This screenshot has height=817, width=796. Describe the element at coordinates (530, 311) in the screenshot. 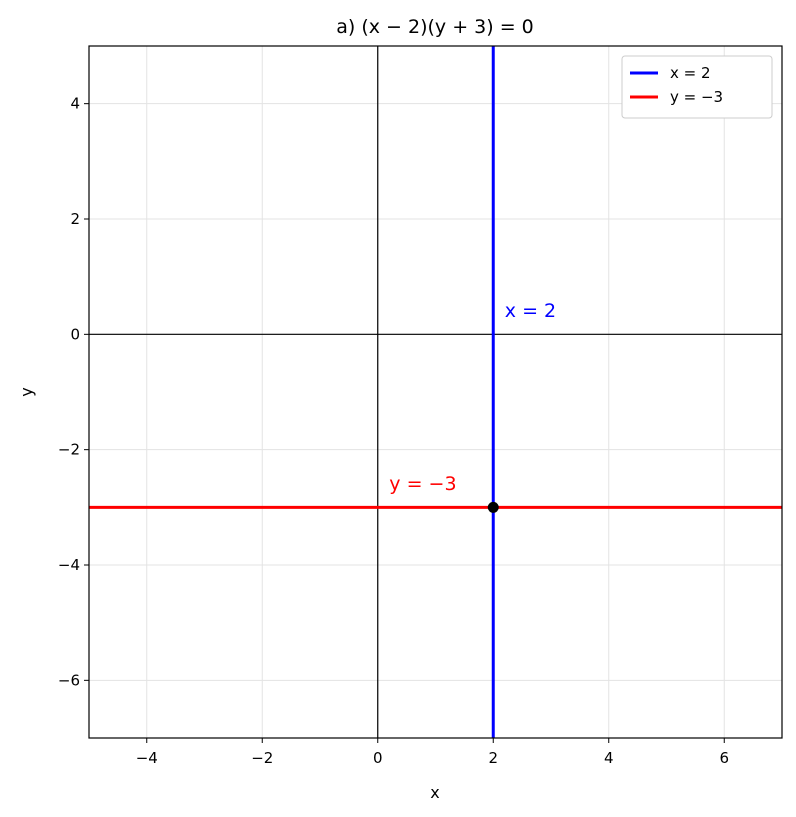

I see `annotation: x = 2` at that location.